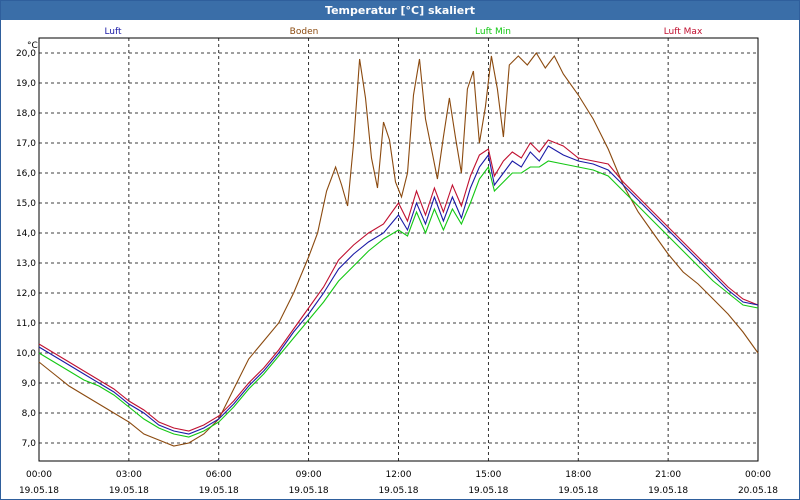  I want to click on x-tick-time: 03:00, so click(129, 475).